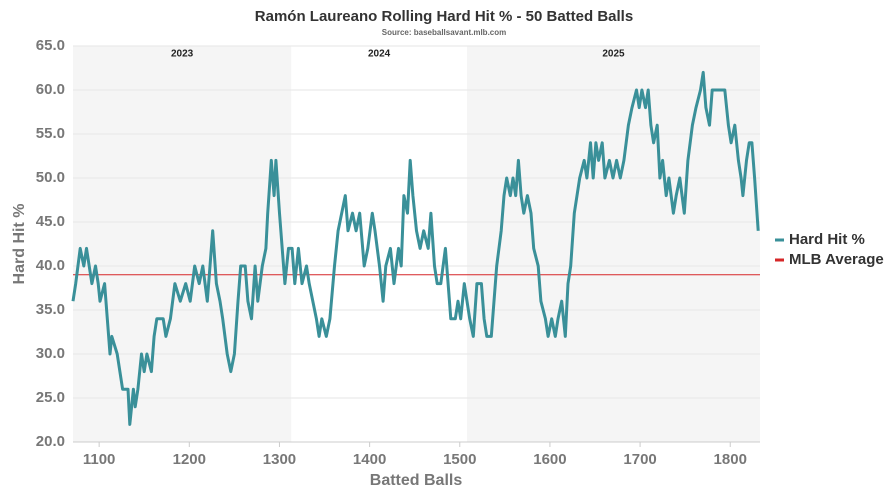 The width and height of the screenshot is (889, 500). I want to click on legend-label: MLB Average, so click(836, 259).